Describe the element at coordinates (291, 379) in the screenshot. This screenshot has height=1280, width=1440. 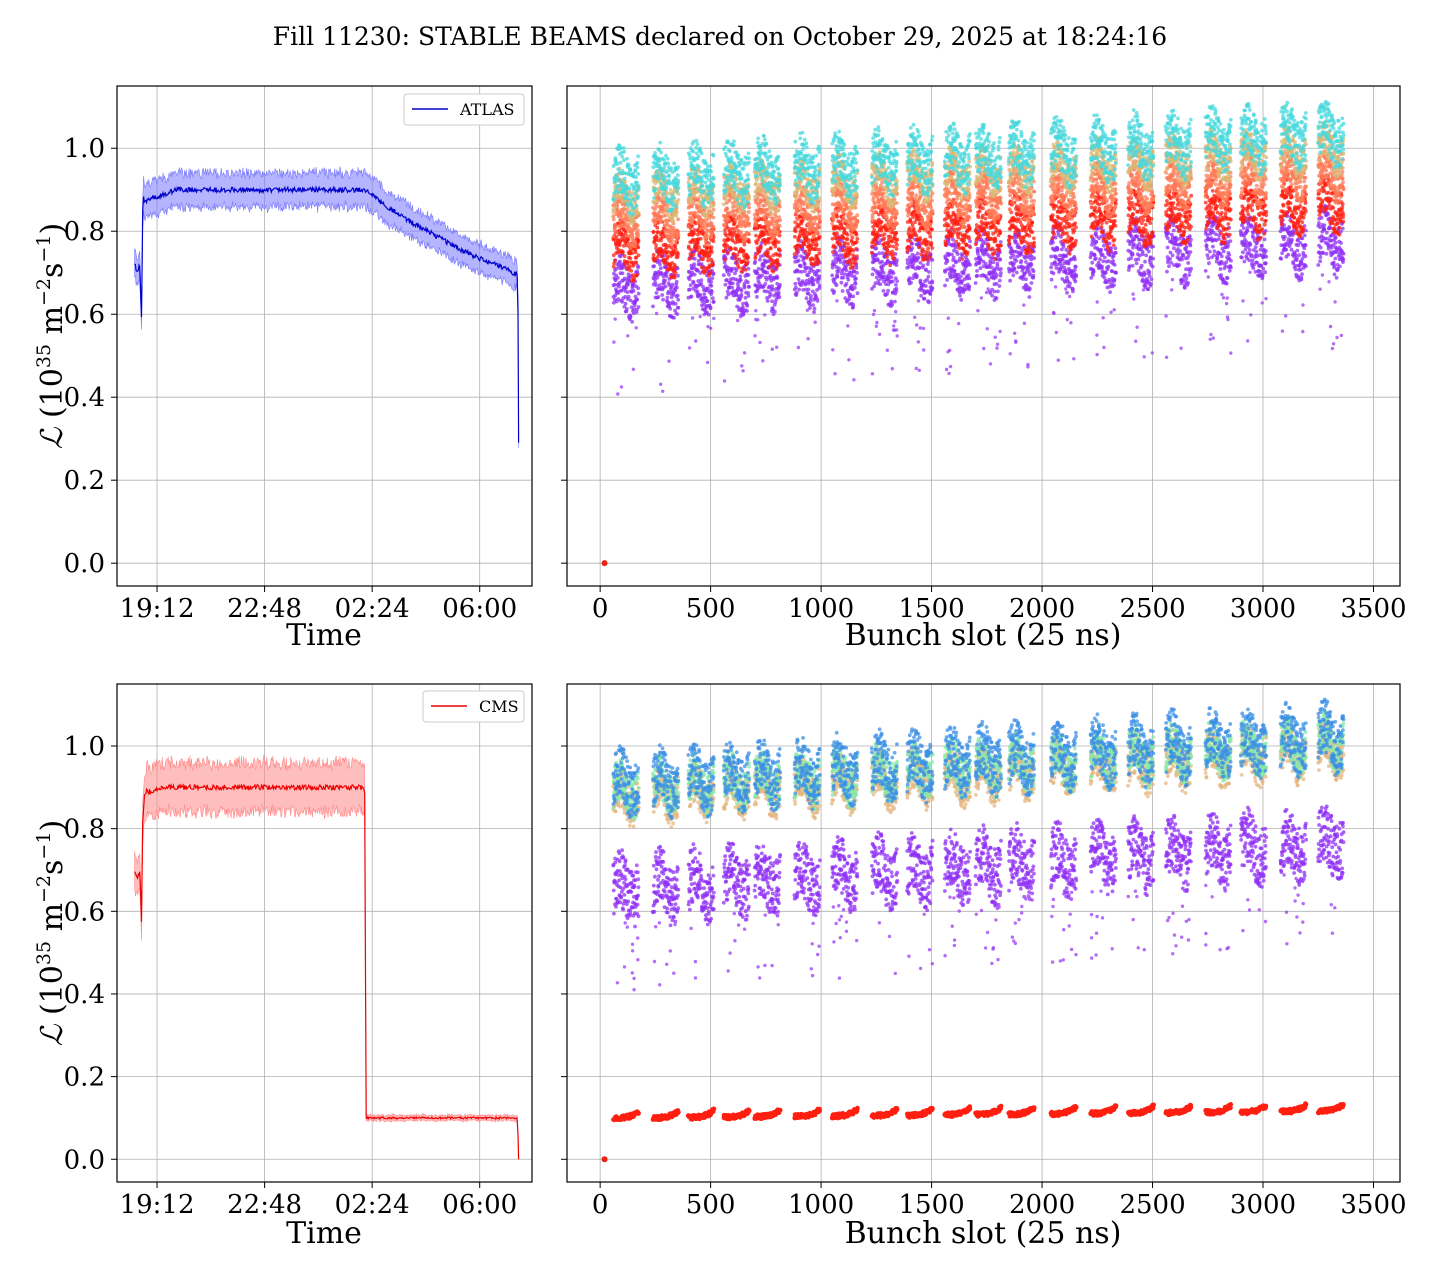
I see `atlas-time-ticks: 0.00.20.40.60.81.019:12 22:48 02:24 06:00` at that location.